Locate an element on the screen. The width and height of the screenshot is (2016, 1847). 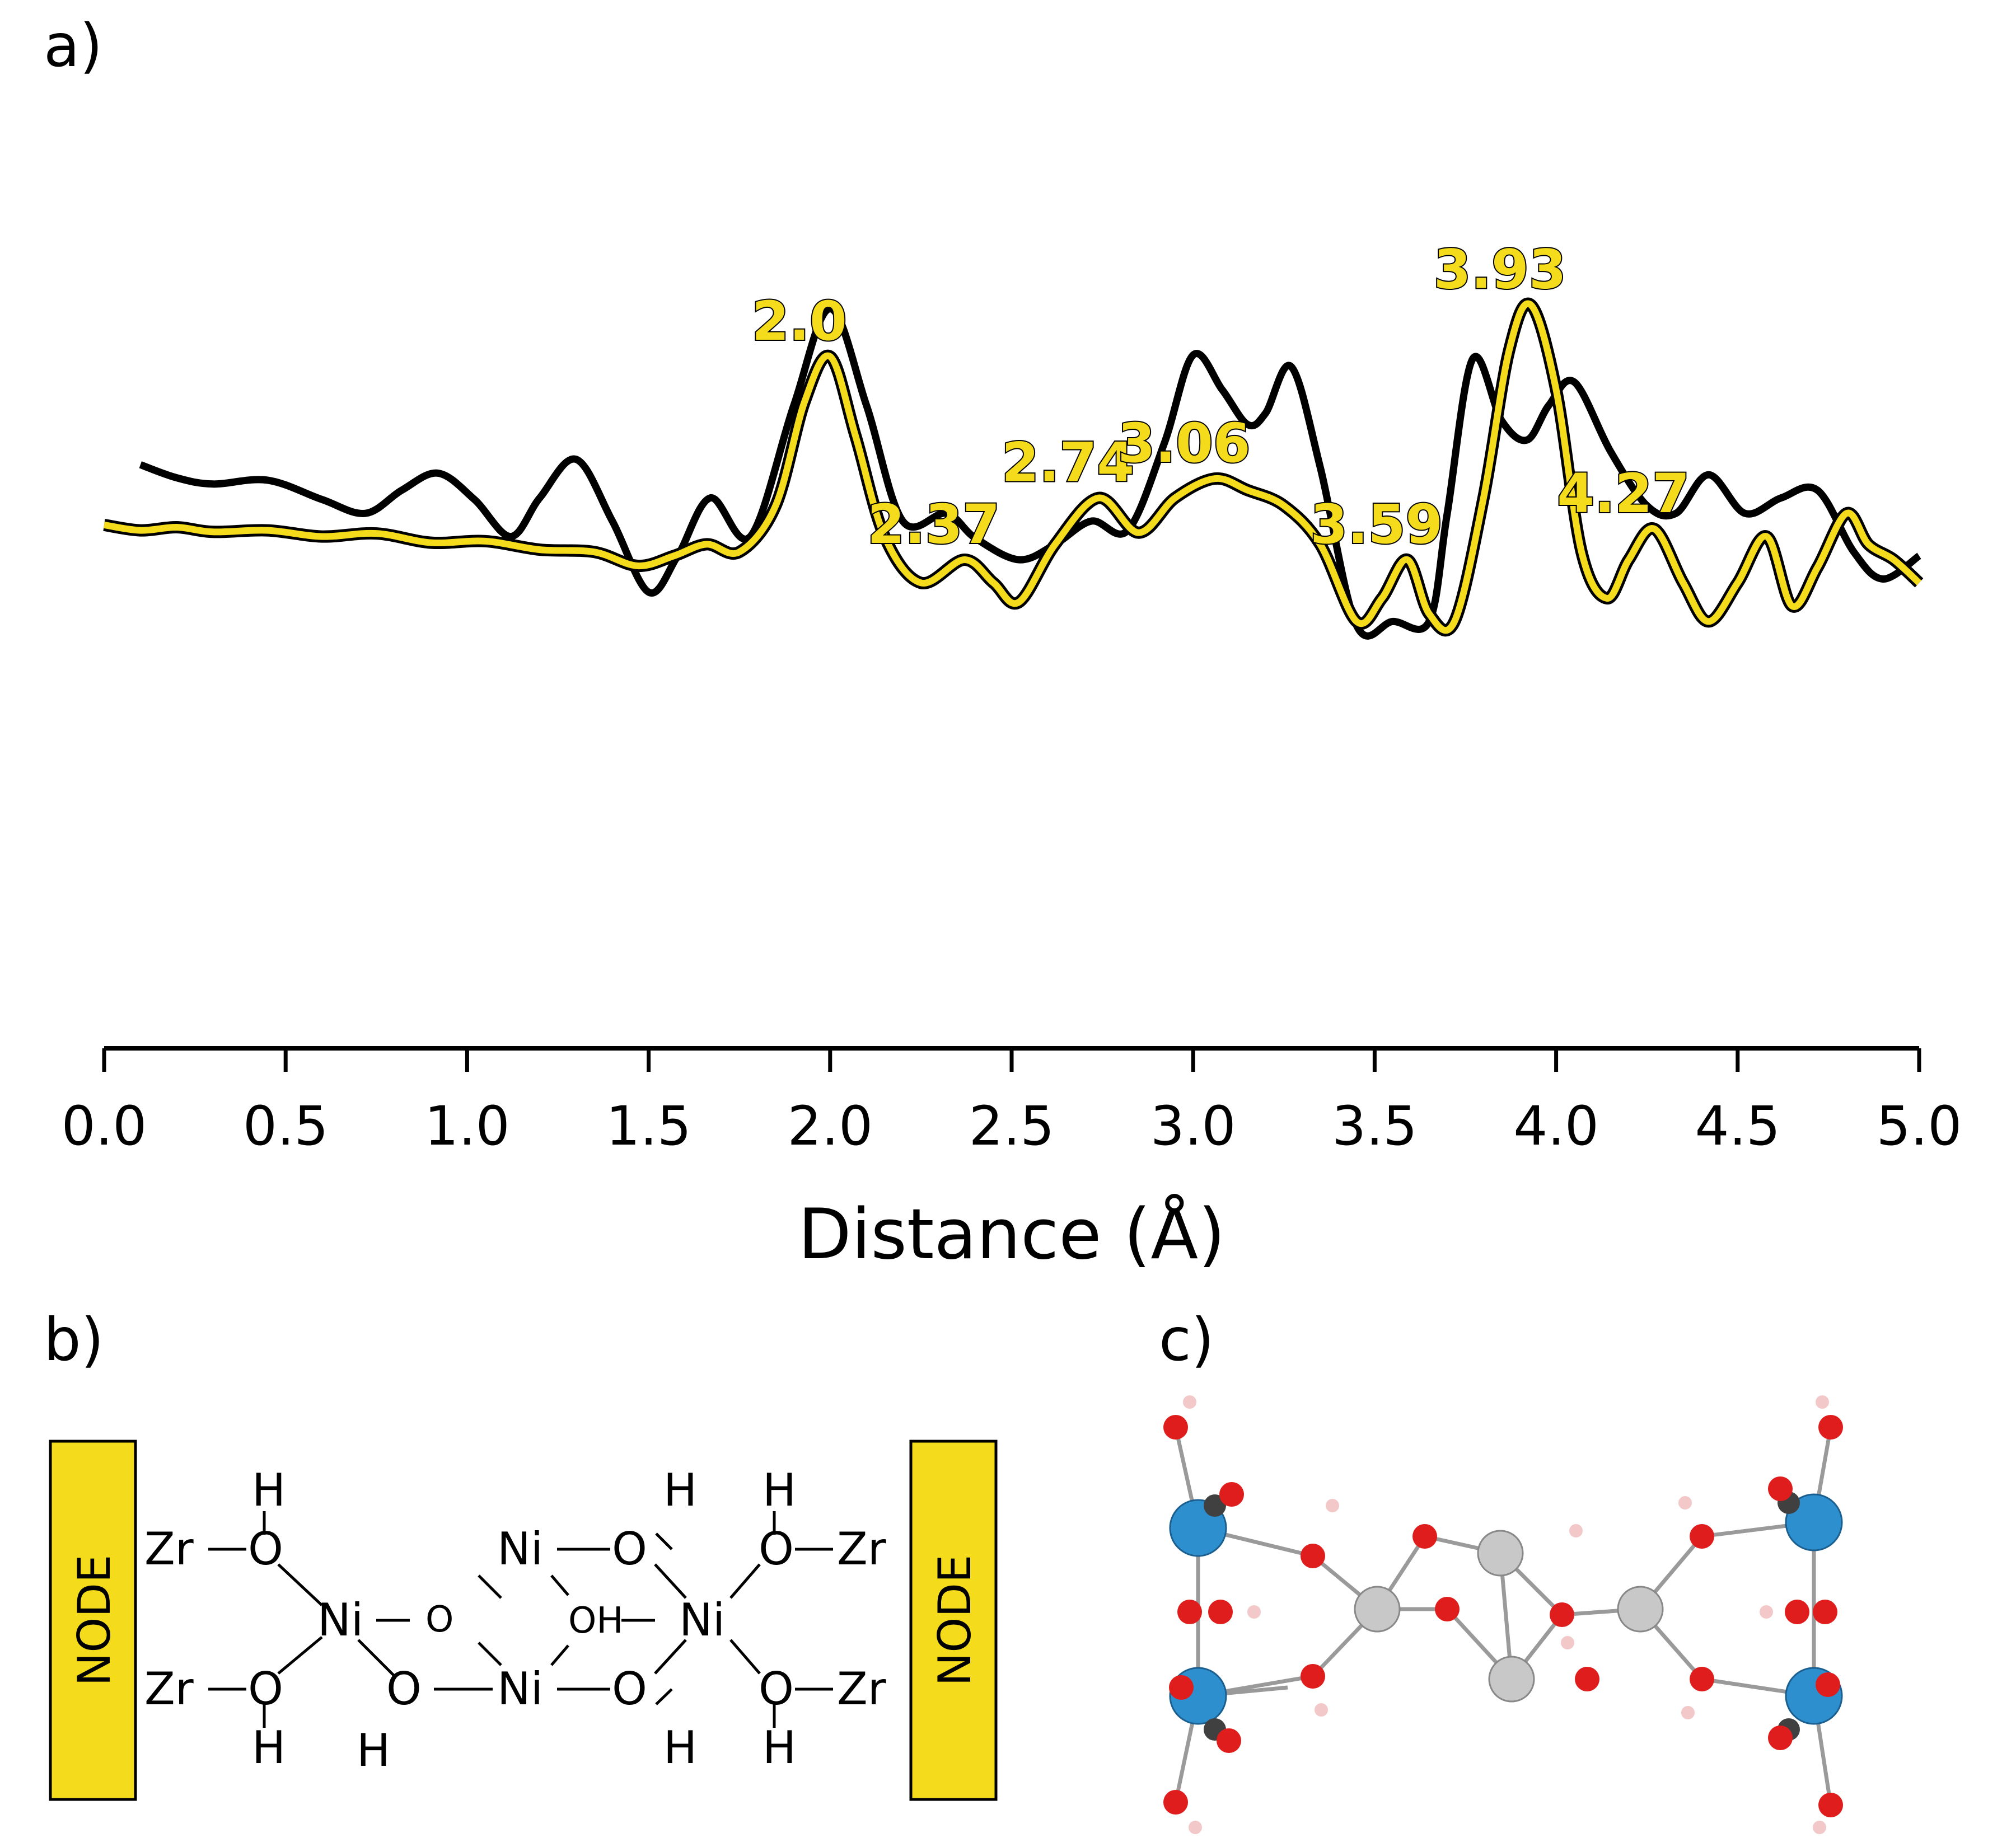
bond-lines is located at coordinates (520, 1619).